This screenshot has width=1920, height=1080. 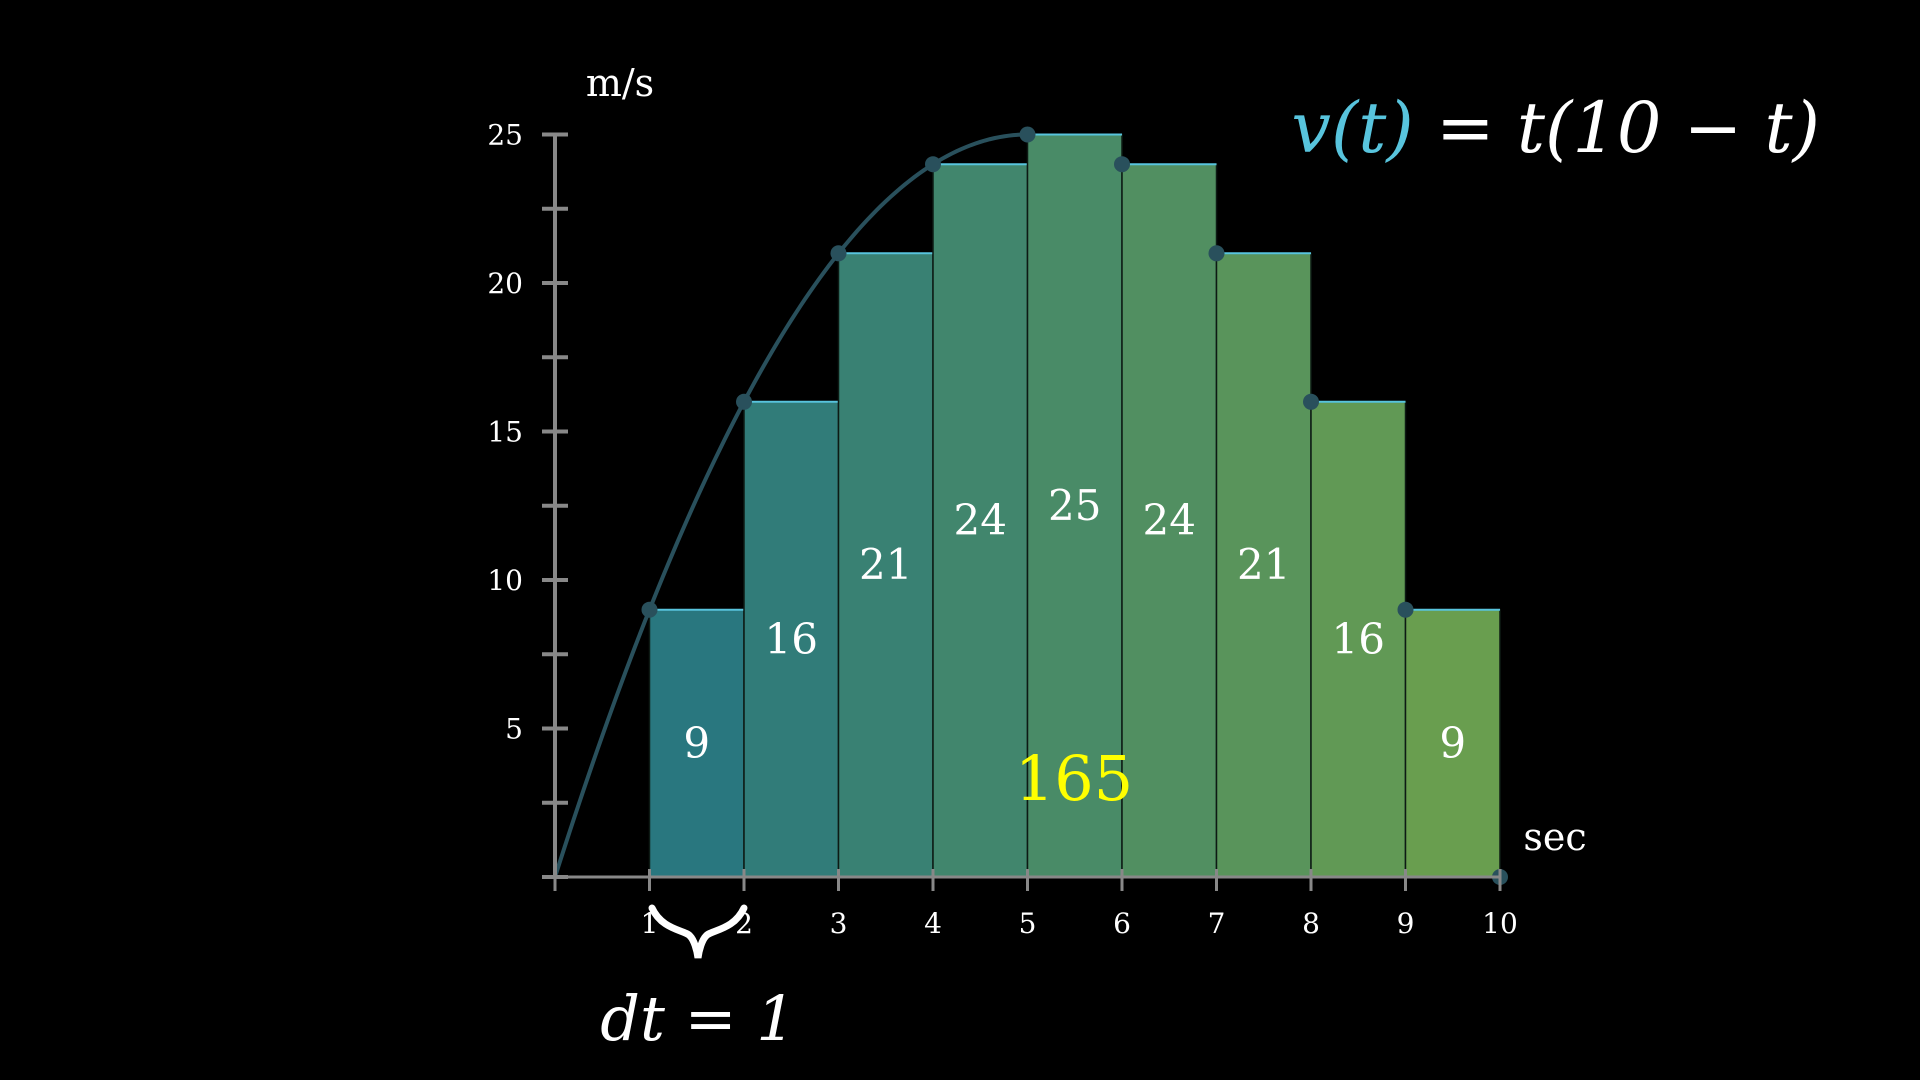 What do you see at coordinates (1028, 923) in the screenshot?
I see `x-tick-label: 5` at bounding box center [1028, 923].